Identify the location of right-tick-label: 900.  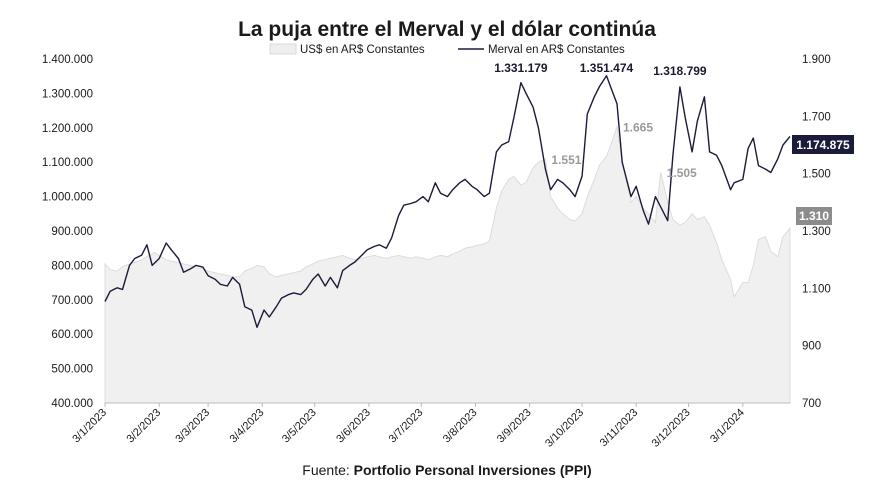
(811, 347).